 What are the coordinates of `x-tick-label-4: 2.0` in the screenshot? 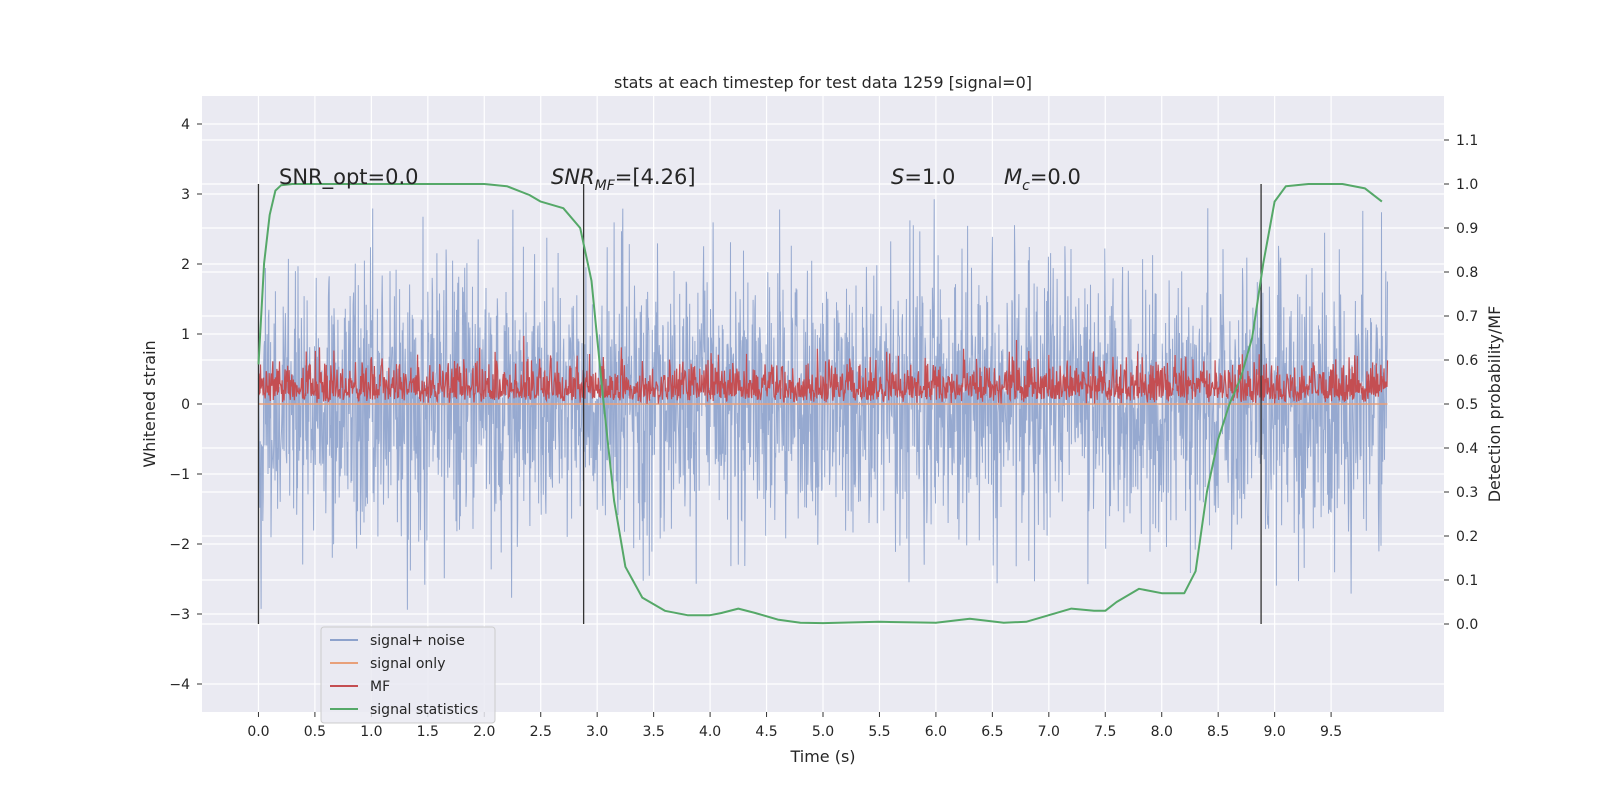 It's located at (484, 732).